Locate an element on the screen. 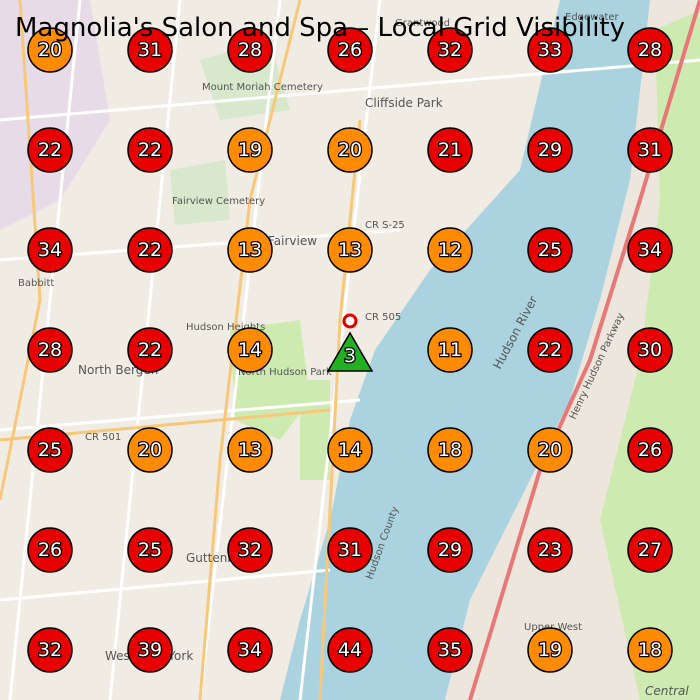 The image size is (700, 700). cemetery is located at coordinates (200, 192).